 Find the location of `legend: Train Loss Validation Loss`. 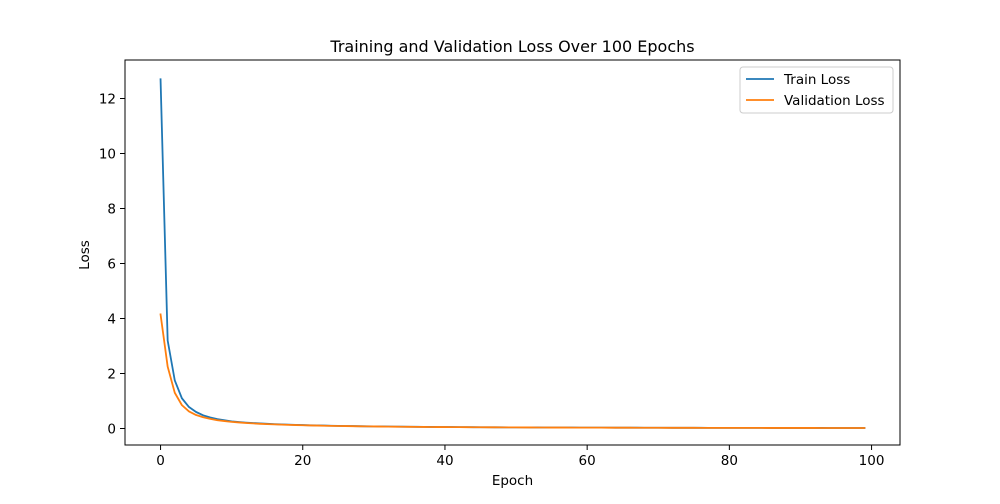

legend: Train Loss Validation Loss is located at coordinates (816, 90).